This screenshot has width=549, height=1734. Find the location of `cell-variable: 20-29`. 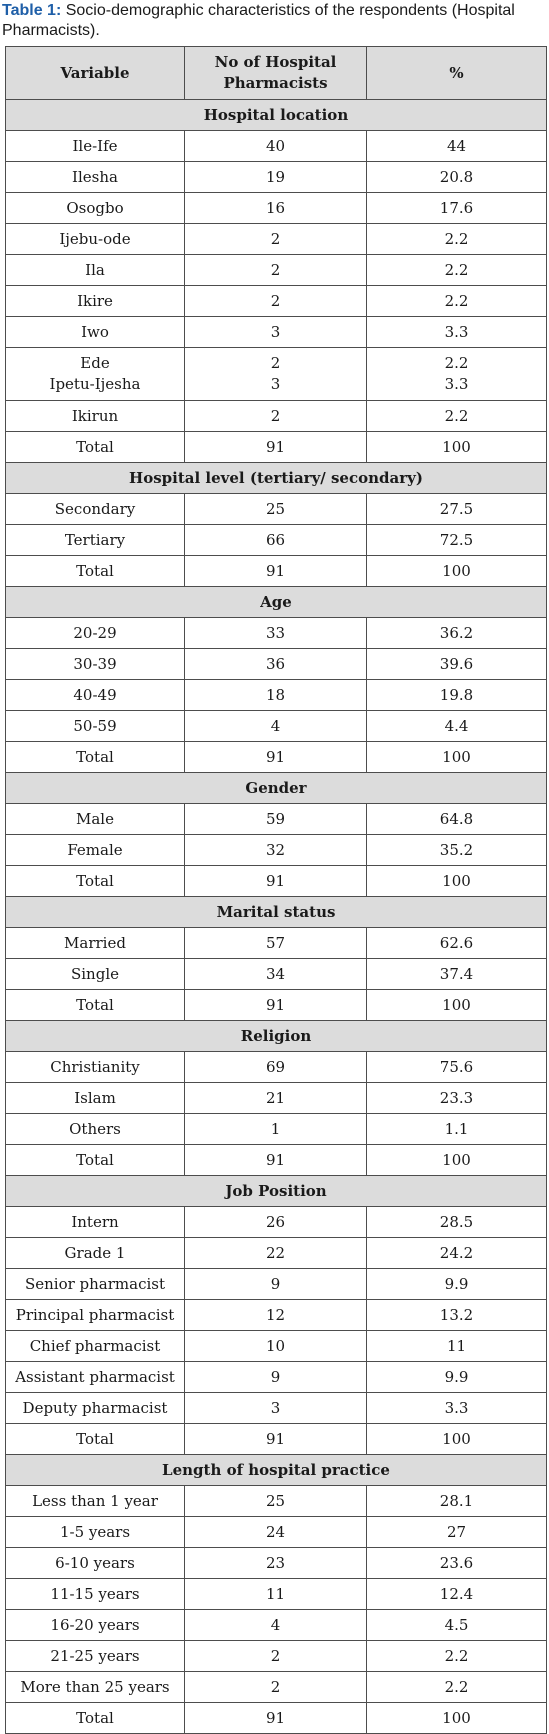

cell-variable: 20-29 is located at coordinates (95, 633).